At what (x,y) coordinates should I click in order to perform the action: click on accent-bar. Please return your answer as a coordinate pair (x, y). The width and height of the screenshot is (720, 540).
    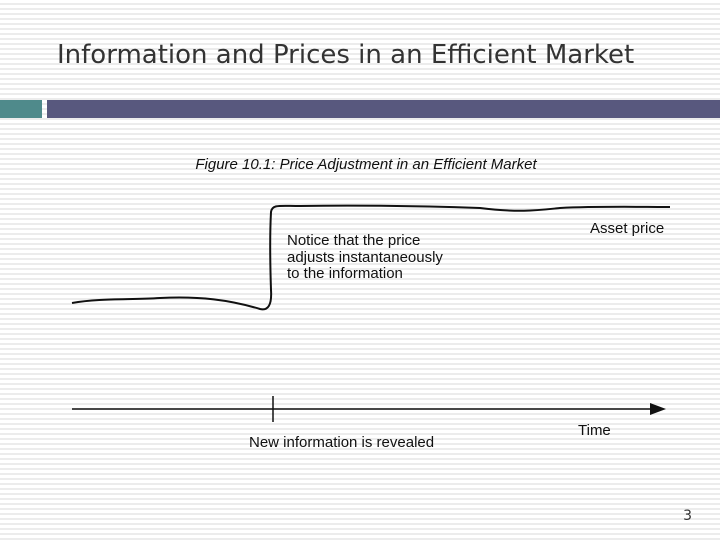
    Looking at the image, I should click on (21, 109).